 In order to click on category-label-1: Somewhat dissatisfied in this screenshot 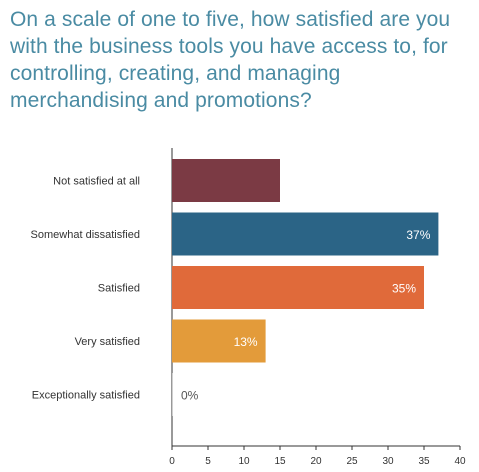, I will do `click(85, 235)`.